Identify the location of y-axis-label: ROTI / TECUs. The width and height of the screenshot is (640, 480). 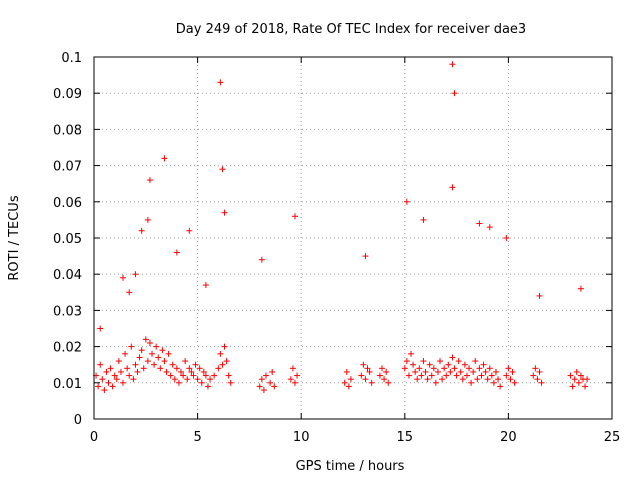
(14, 237).